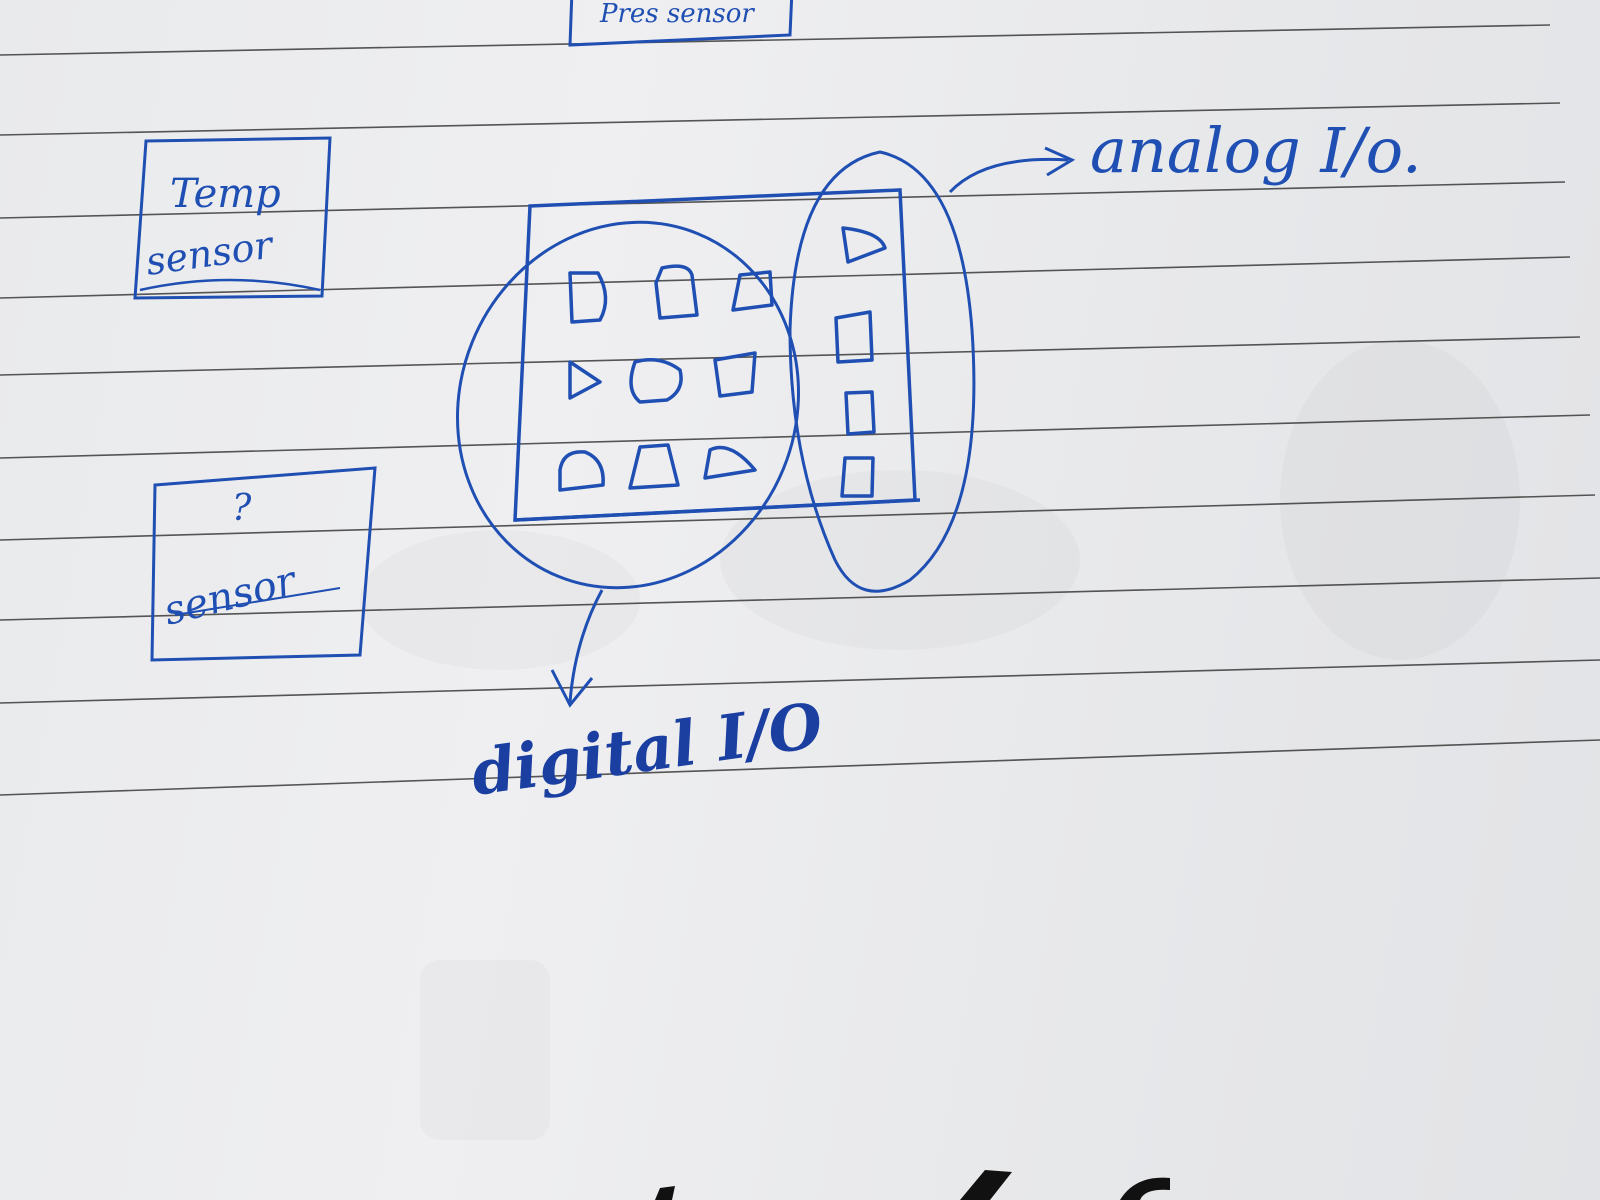 This screenshot has width=1600, height=1200. What do you see at coordinates (666, 378) in the screenshot?
I see `digital-pins` at bounding box center [666, 378].